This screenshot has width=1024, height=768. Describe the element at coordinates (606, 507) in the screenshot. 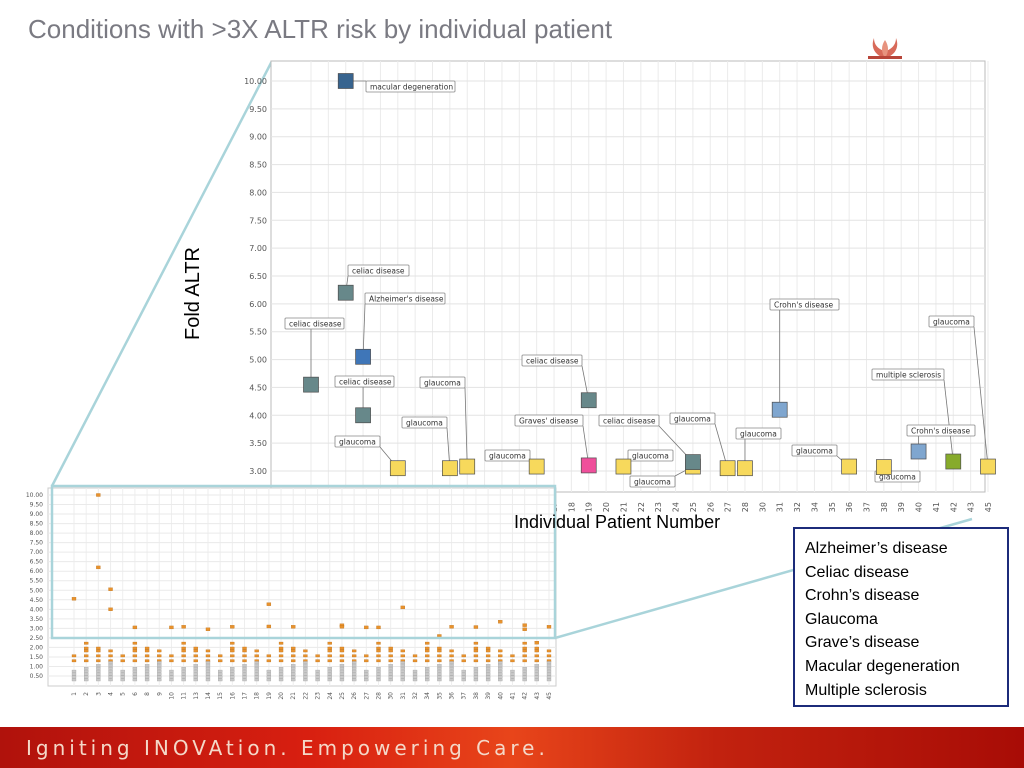

I see `x-tick-label: 20` at that location.